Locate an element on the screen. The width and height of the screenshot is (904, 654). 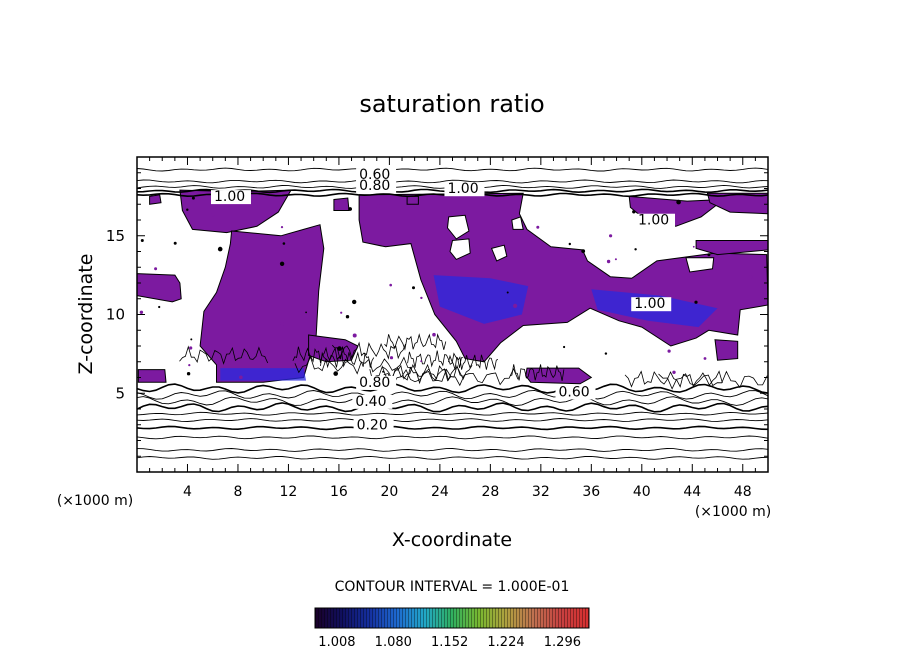
y-tick-label: 10 is located at coordinates (115, 315).